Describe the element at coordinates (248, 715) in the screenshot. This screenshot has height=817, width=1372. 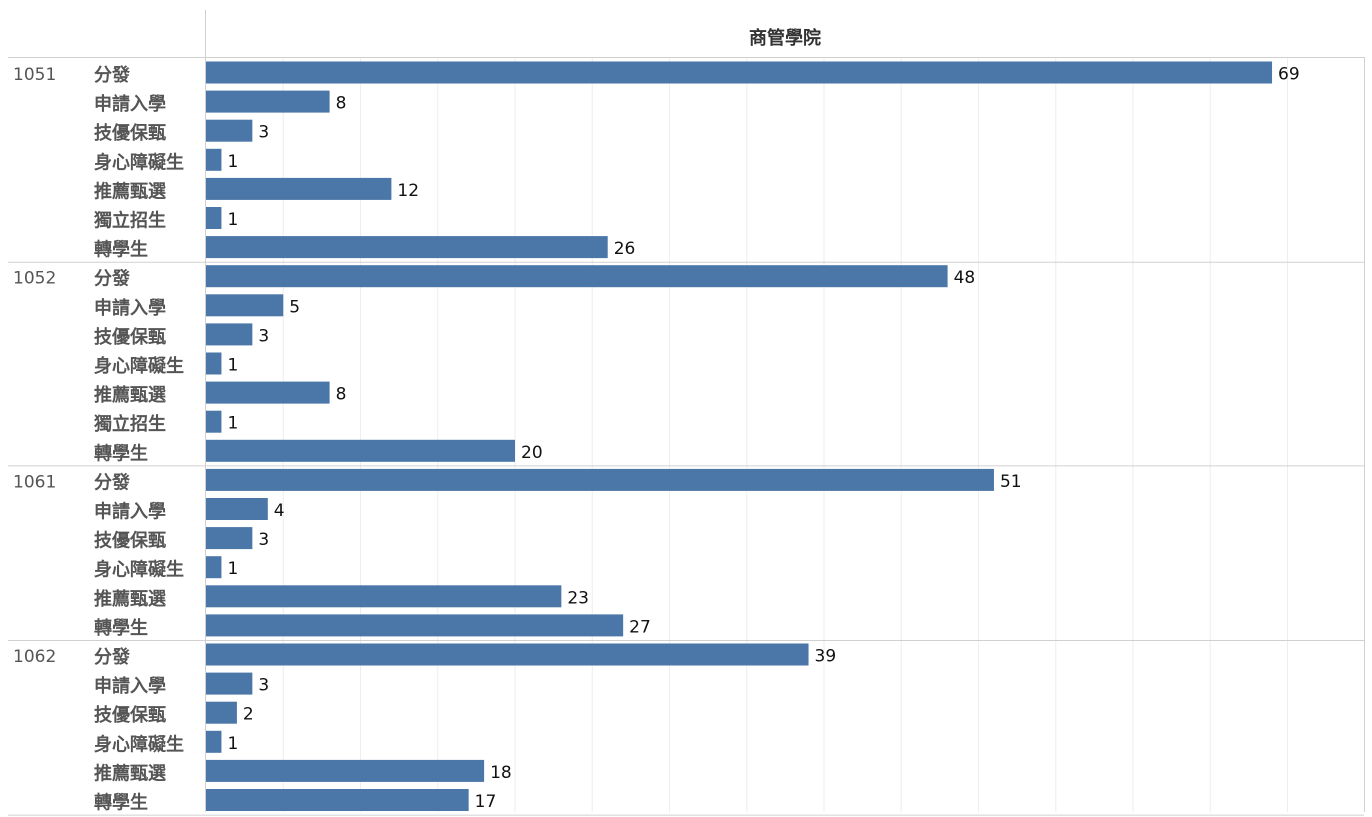
I see `value-label: 2` at that location.